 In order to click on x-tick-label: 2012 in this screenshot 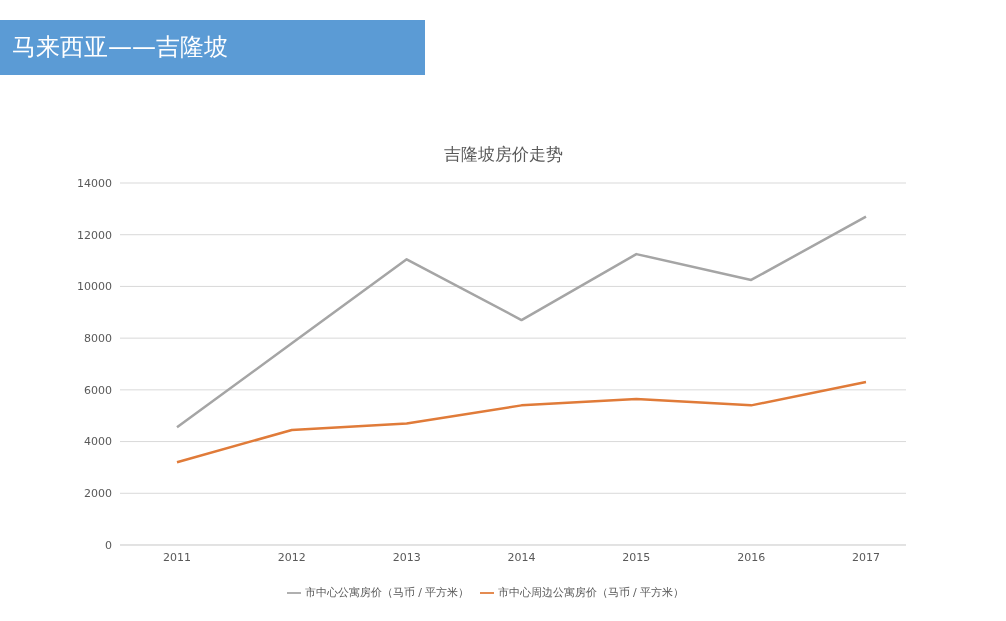, I will do `click(291, 557)`.